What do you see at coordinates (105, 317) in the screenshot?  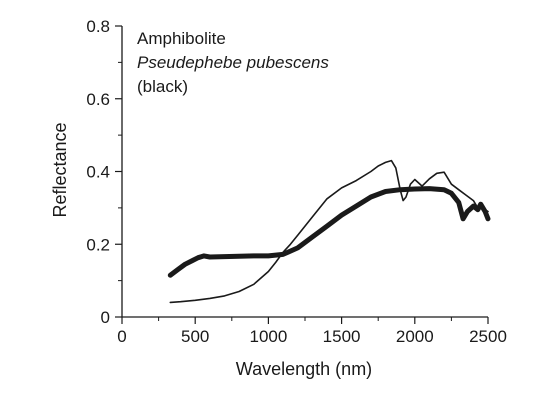 I see `y-tick-label: 0` at bounding box center [105, 317].